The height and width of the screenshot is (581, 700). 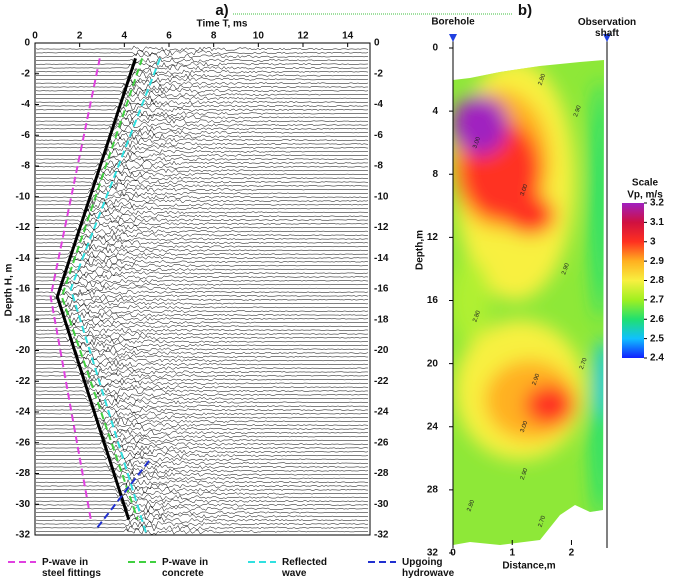 I want to click on y-tick-label: -10, so click(x=381, y=196).